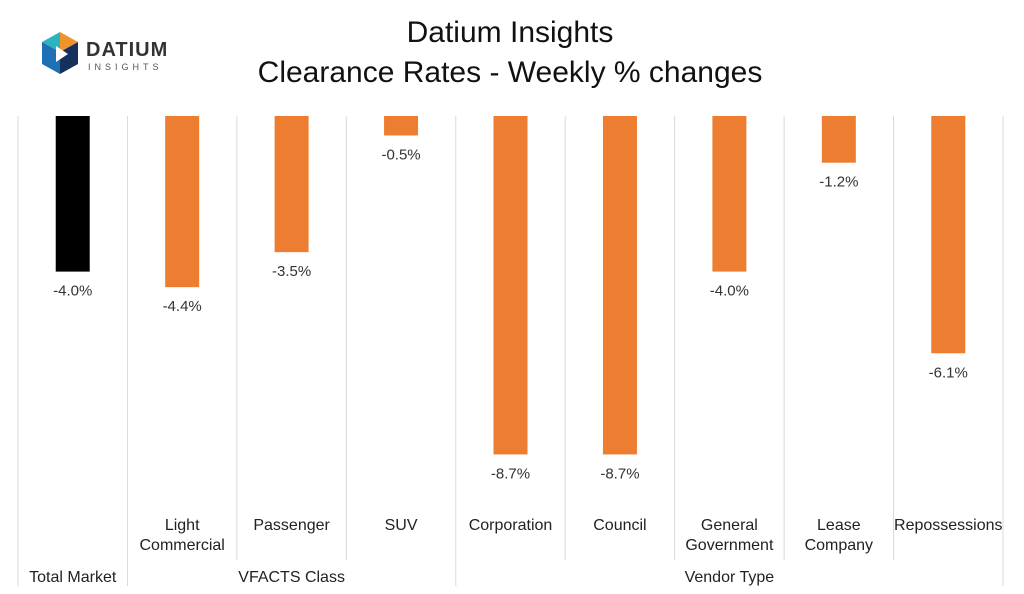 This screenshot has width=1024, height=594. Describe the element at coordinates (181, 545) in the screenshot. I see `category-label: Commercial` at that location.